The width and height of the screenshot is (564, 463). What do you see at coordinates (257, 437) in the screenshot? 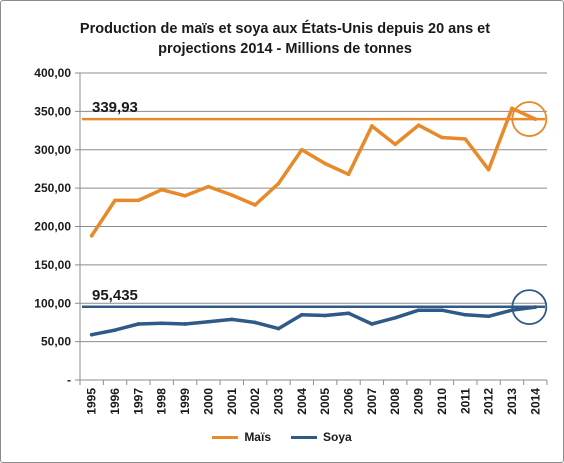
I see `legend-label-mais: Maïs` at bounding box center [257, 437].